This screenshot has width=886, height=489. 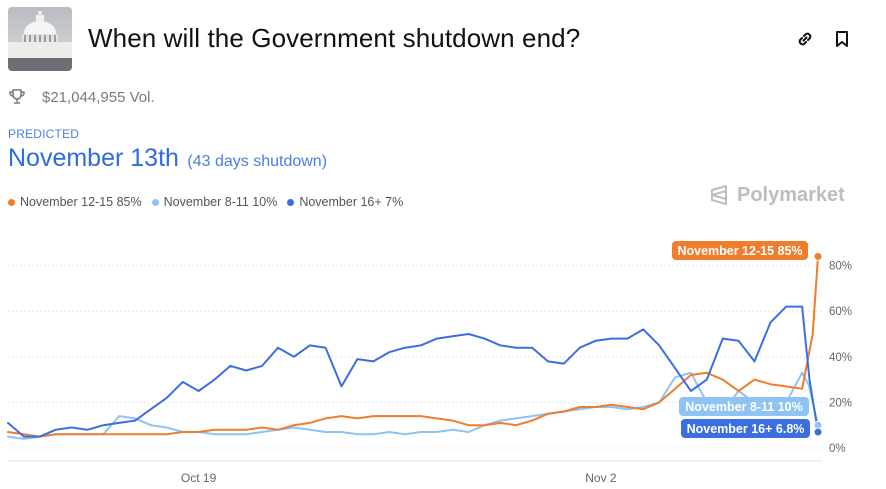 I want to click on legend-item: November 8-11 10%, so click(x=214, y=202).